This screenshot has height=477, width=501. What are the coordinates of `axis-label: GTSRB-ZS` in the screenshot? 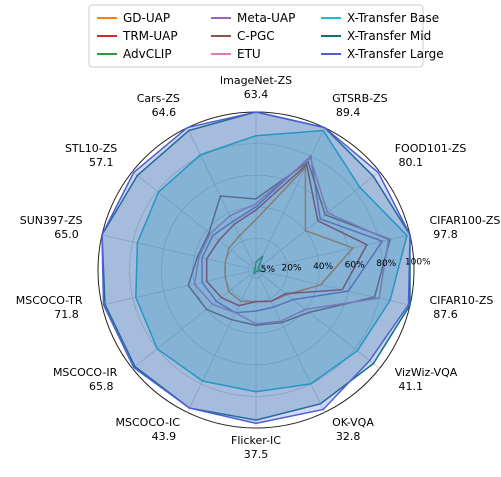 It's located at (360, 98).